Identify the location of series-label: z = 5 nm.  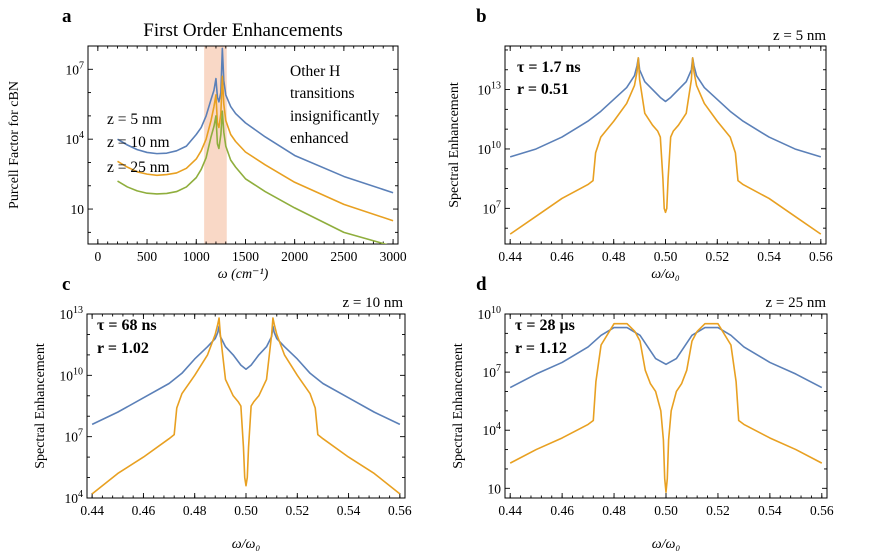
(134, 119).